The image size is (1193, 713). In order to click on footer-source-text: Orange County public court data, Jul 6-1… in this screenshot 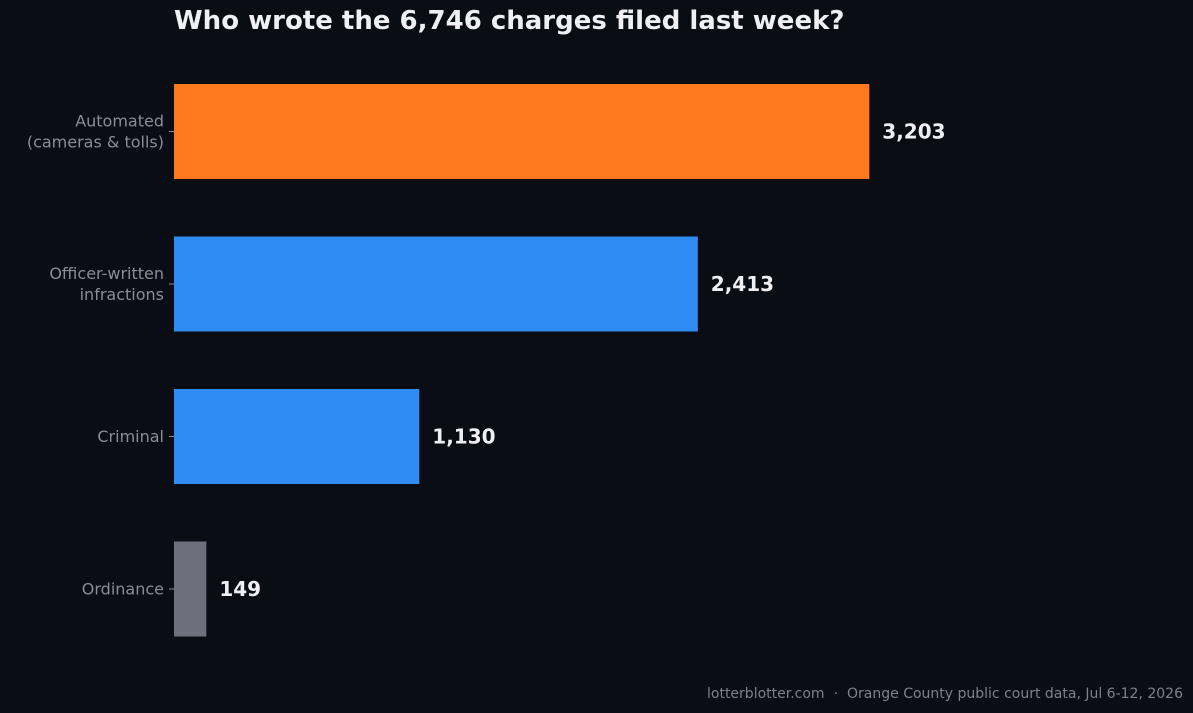, I will do `click(1015, 694)`.